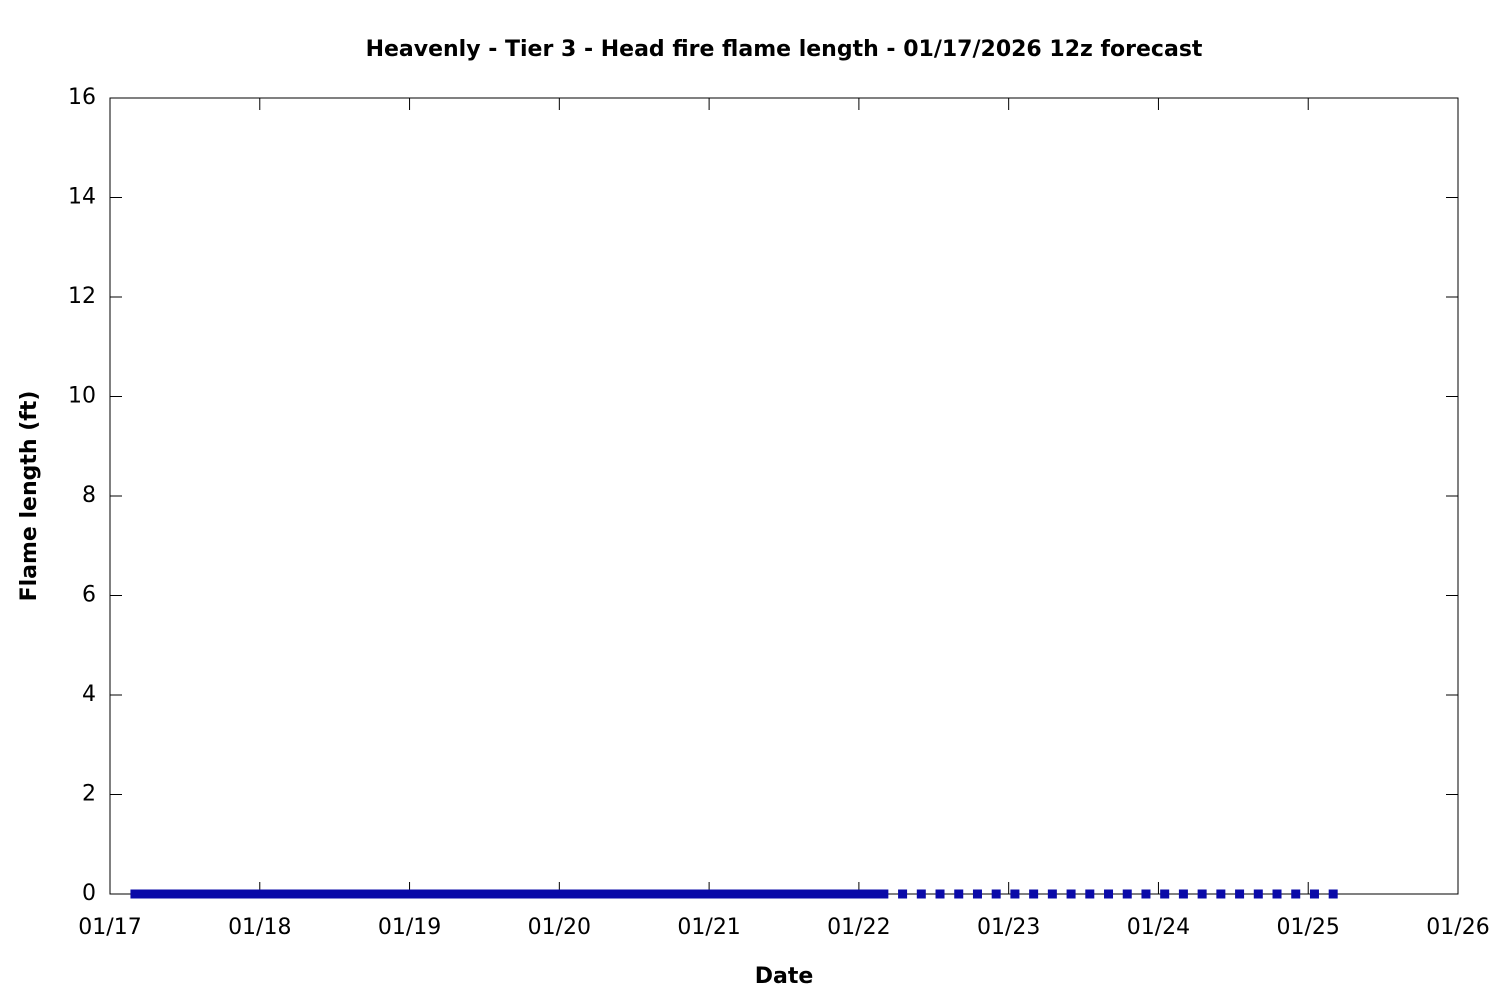 Image resolution: width=1500 pixels, height=1000 pixels. I want to click on x-tick-label: 01/25, so click(1308, 927).